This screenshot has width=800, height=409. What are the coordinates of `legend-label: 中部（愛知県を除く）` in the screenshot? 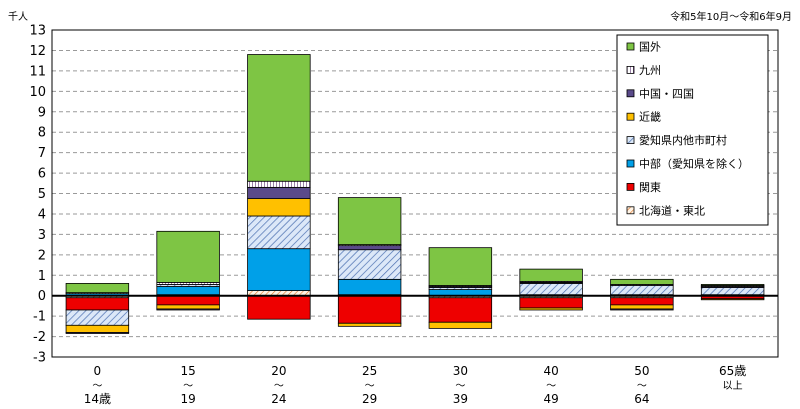 It's located at (694, 164).